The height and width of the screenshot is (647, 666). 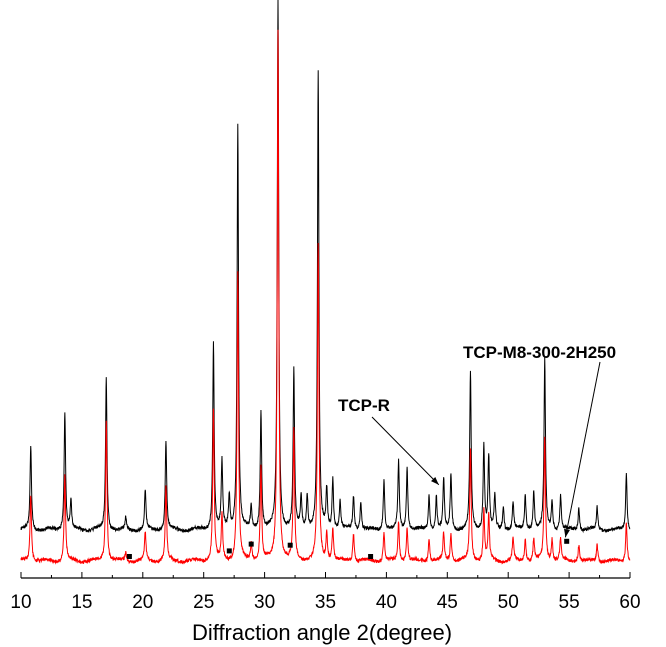 What do you see at coordinates (569, 602) in the screenshot?
I see `x-tick-label: 55` at bounding box center [569, 602].